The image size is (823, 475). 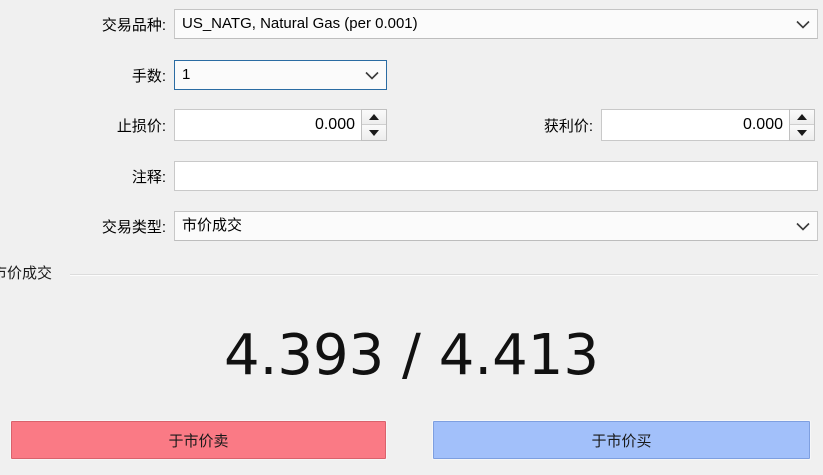 I want to click on volume-value: 1, so click(x=186, y=74).